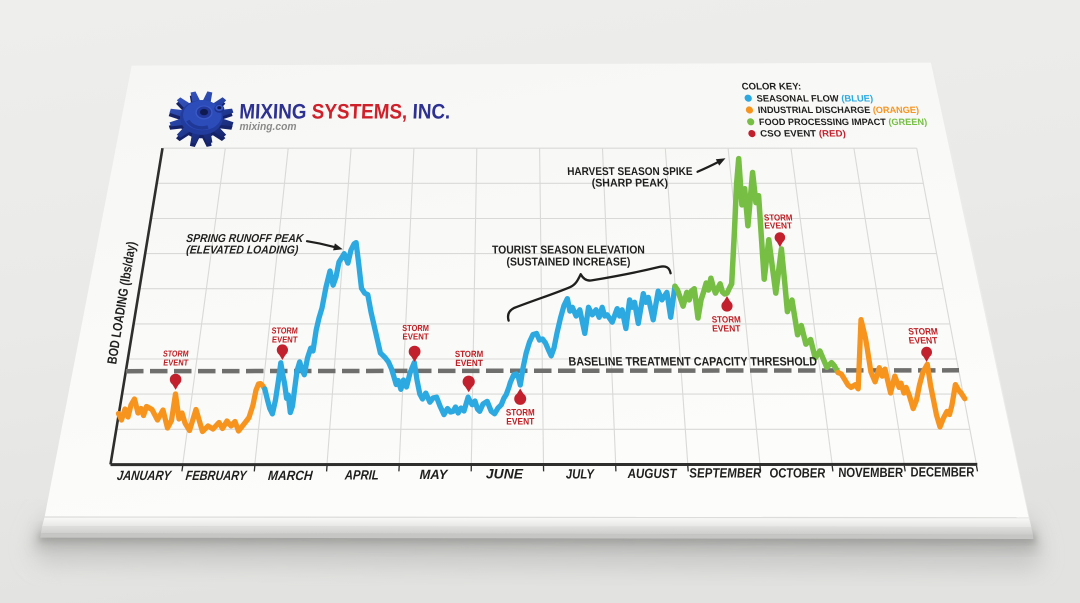 Image resolution: width=1080 pixels, height=603 pixels. What do you see at coordinates (580, 474) in the screenshot?
I see `svg-text: JULY` at bounding box center [580, 474].